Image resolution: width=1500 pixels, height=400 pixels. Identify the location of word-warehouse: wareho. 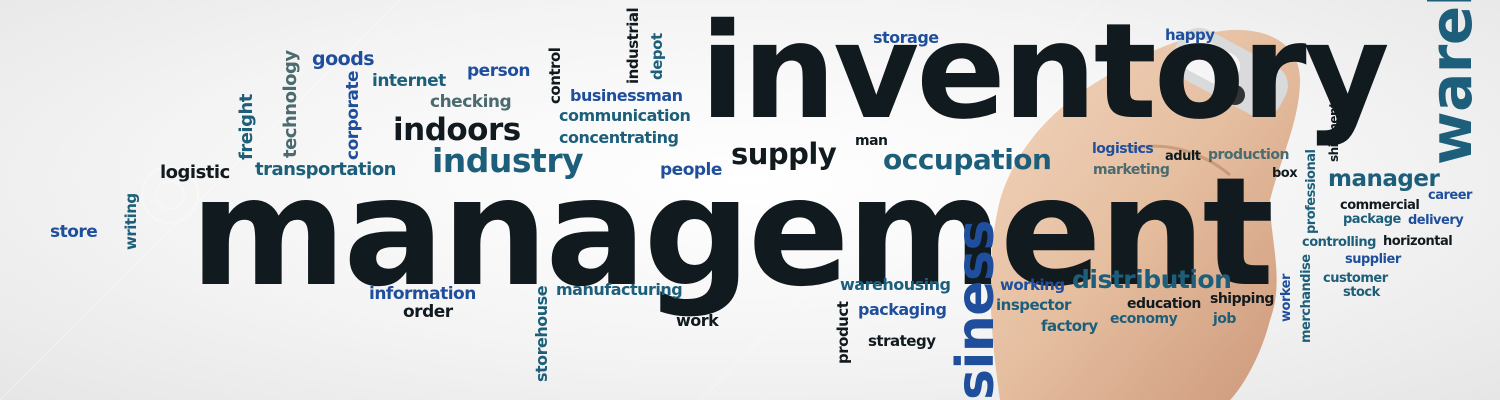
(1451, 82).